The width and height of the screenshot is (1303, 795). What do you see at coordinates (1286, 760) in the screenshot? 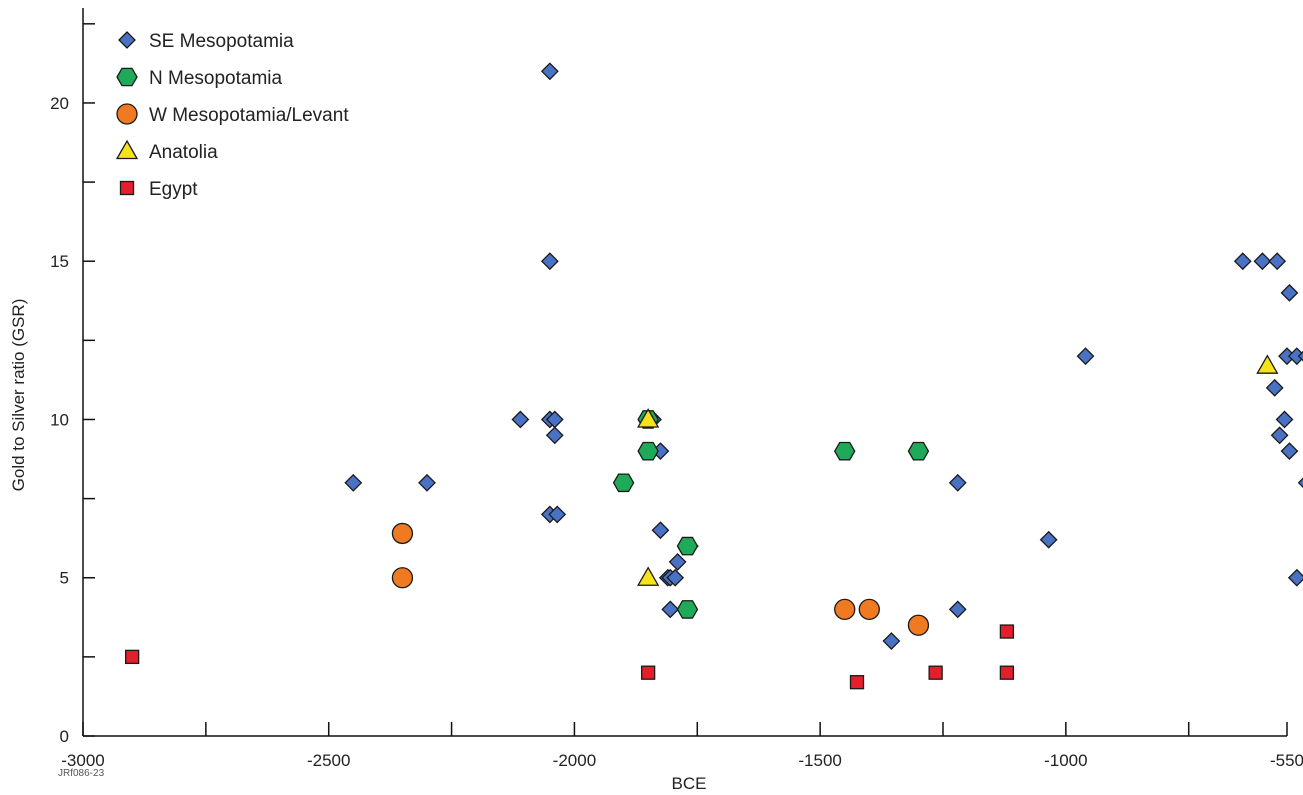
I see `x-tick-label: -550` at bounding box center [1286, 760].